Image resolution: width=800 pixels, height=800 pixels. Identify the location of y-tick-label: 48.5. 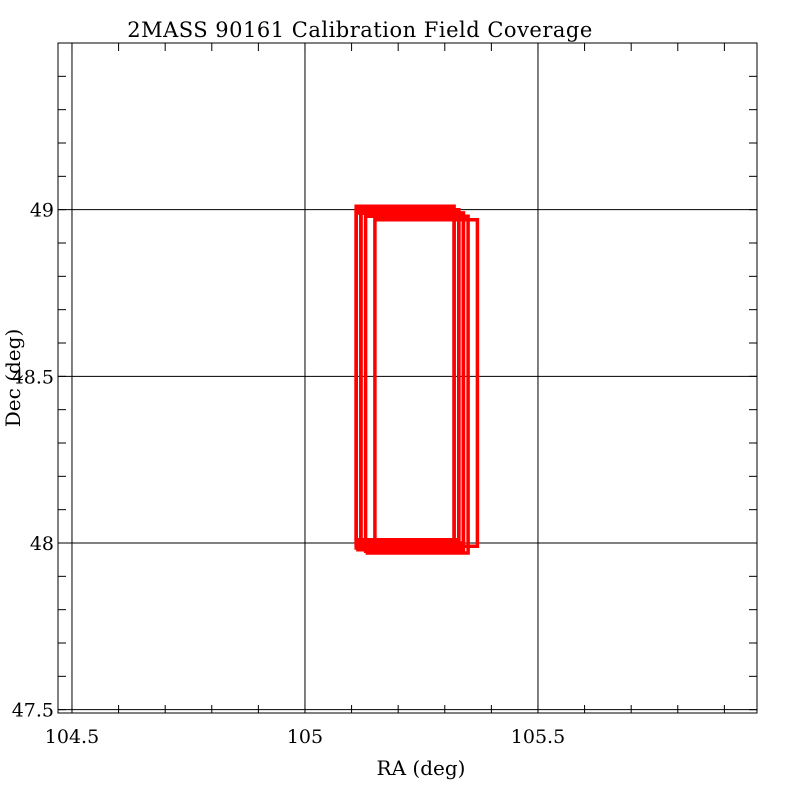
(33, 377).